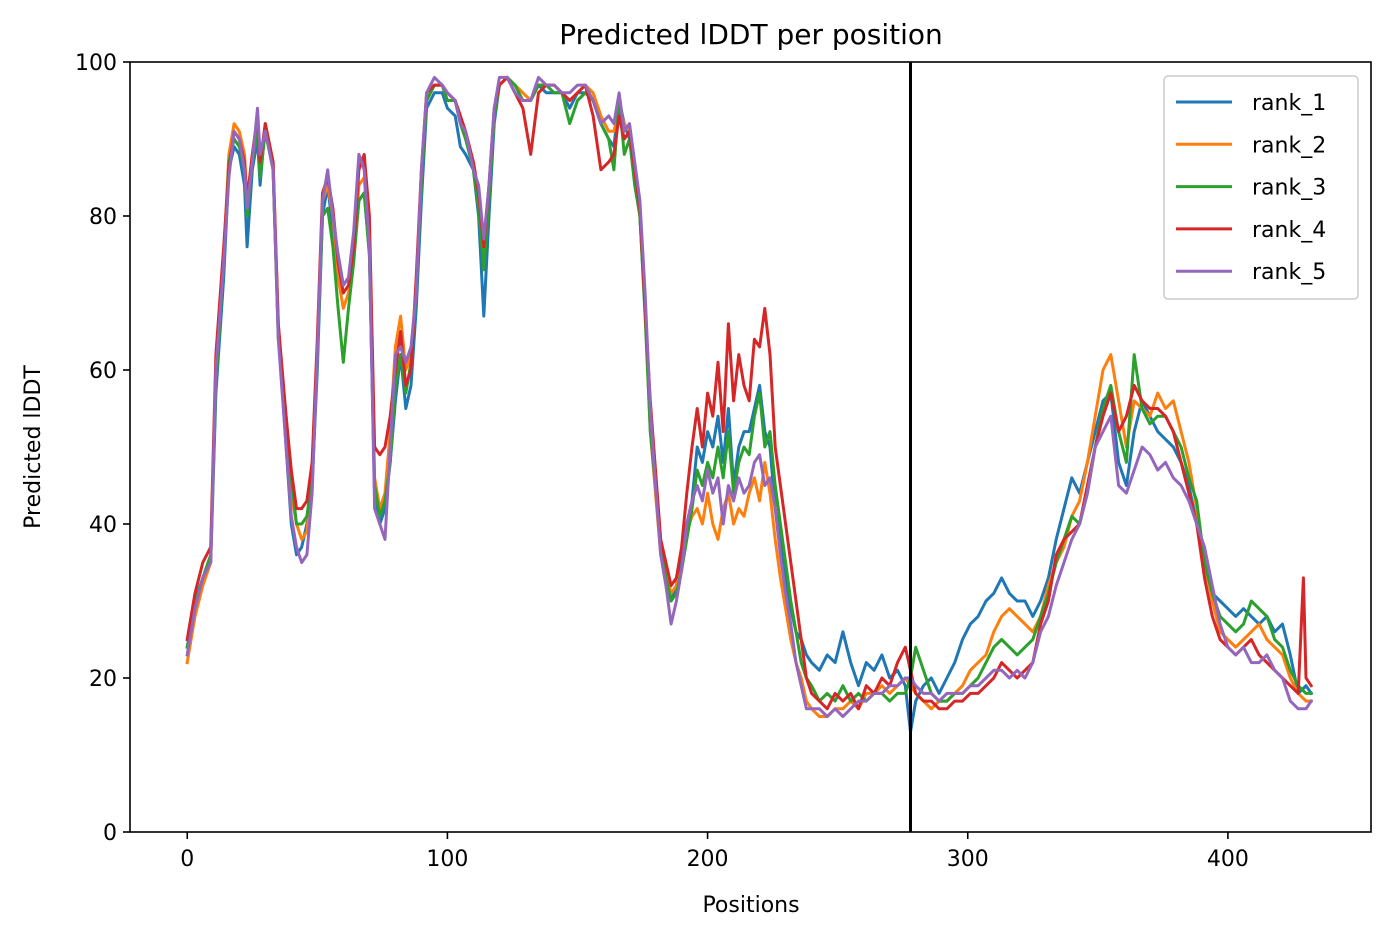 The width and height of the screenshot is (1391, 944). I want to click on y-tick-label: 100, so click(96, 63).